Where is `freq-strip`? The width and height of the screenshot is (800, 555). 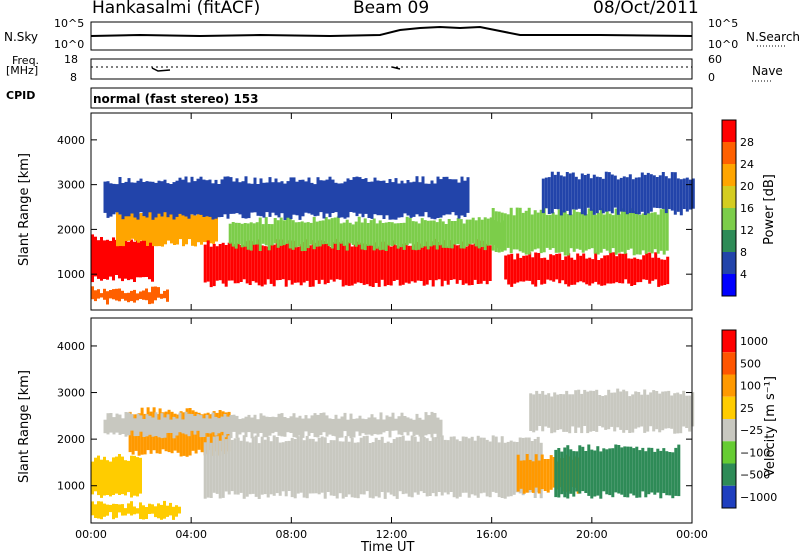
freq-strip is located at coordinates (391, 69).